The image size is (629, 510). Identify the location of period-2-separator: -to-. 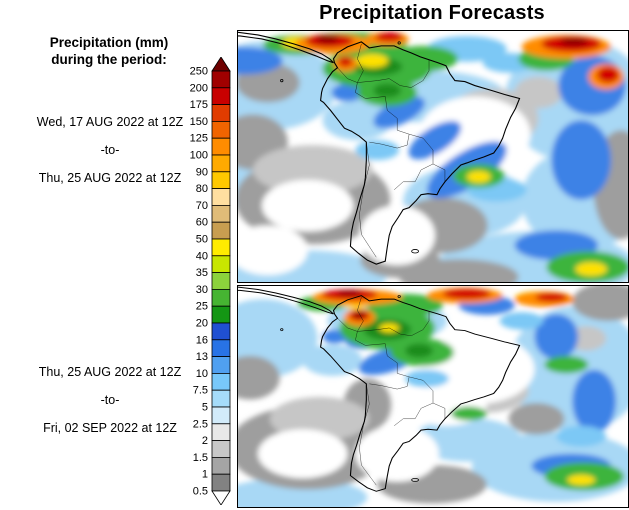
(110, 400).